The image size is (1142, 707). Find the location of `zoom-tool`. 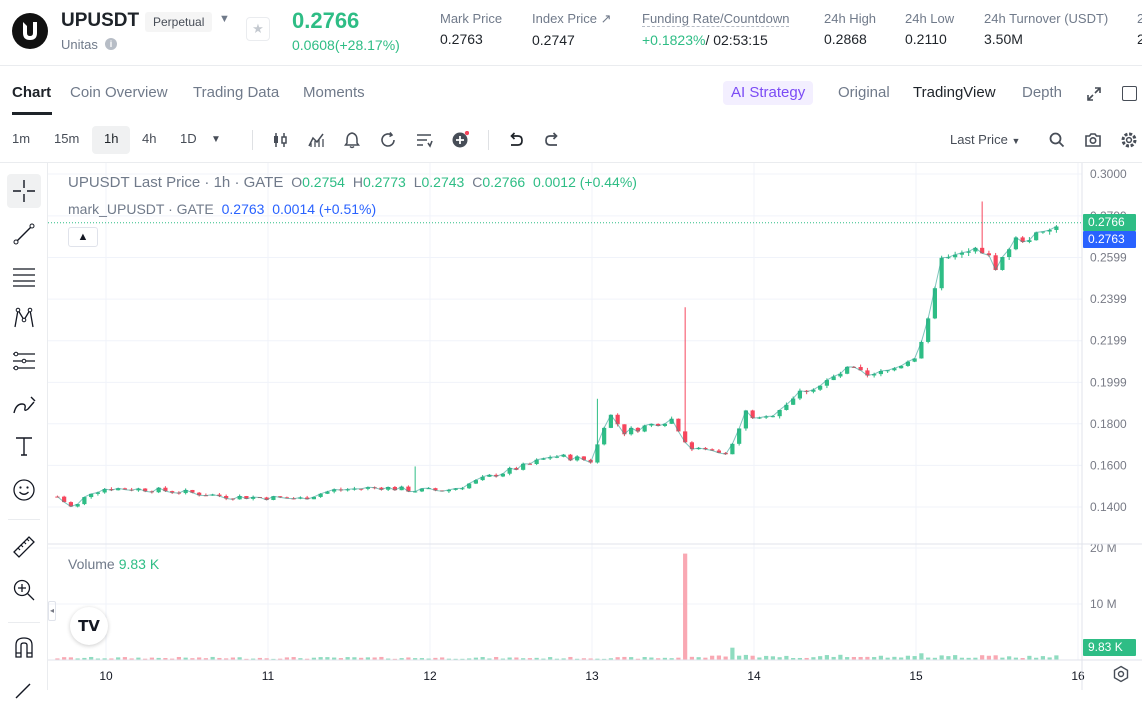

zoom-tool is located at coordinates (24, 590).